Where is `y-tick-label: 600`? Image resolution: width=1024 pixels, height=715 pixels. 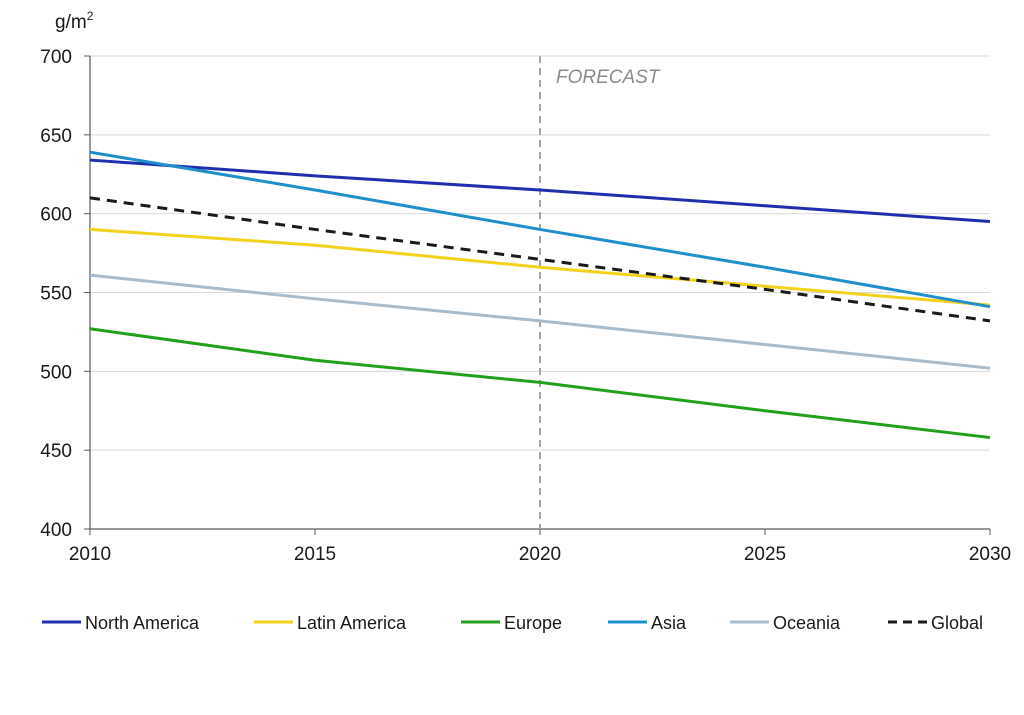
y-tick-label: 600 is located at coordinates (56, 215).